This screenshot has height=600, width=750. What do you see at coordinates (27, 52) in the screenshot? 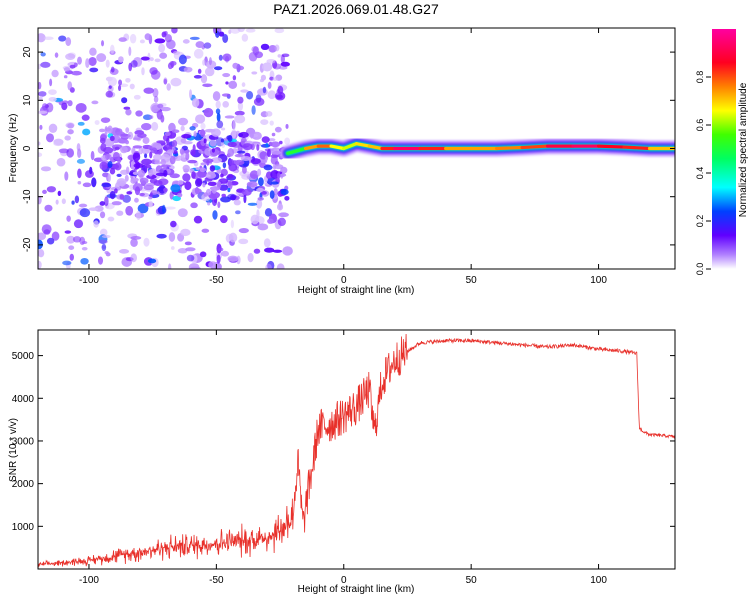
I see `y-tick-label: 20` at bounding box center [27, 52].